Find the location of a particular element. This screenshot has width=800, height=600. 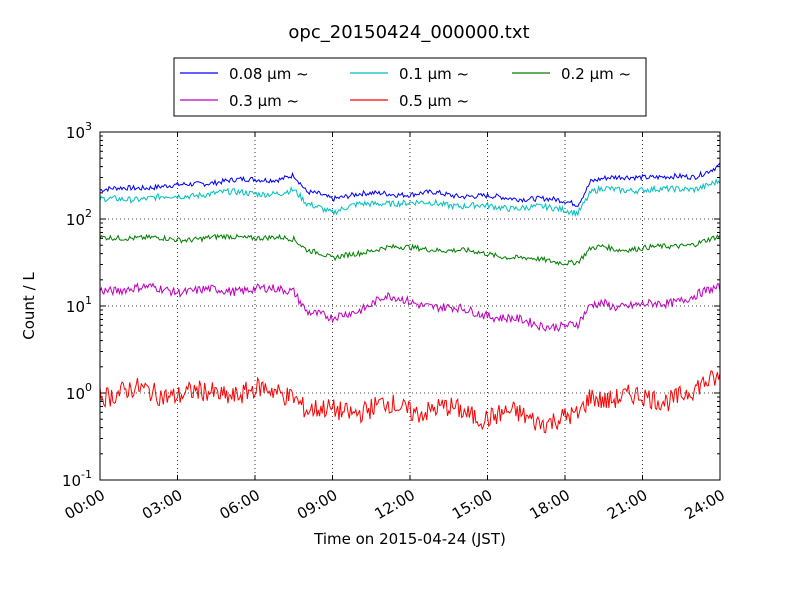

y-tick-label: 10¹ is located at coordinates (79, 305).